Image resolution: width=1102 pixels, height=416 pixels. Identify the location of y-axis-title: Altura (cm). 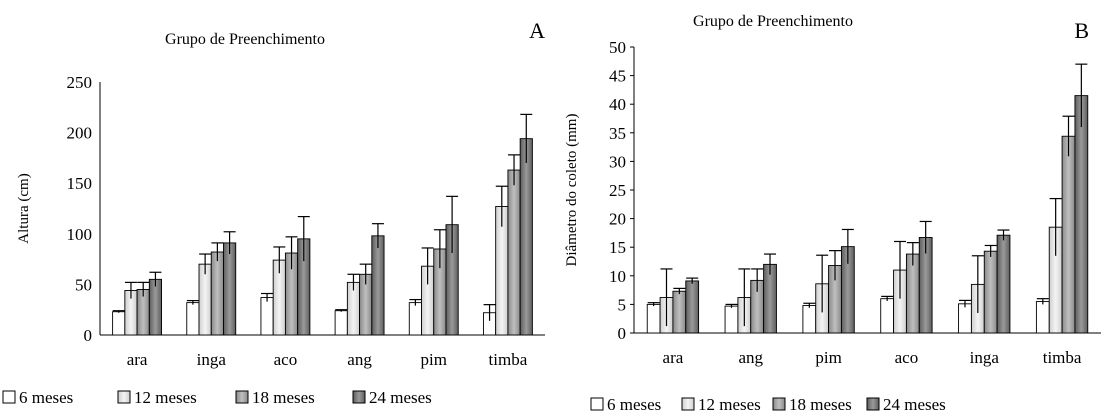
(24, 208).